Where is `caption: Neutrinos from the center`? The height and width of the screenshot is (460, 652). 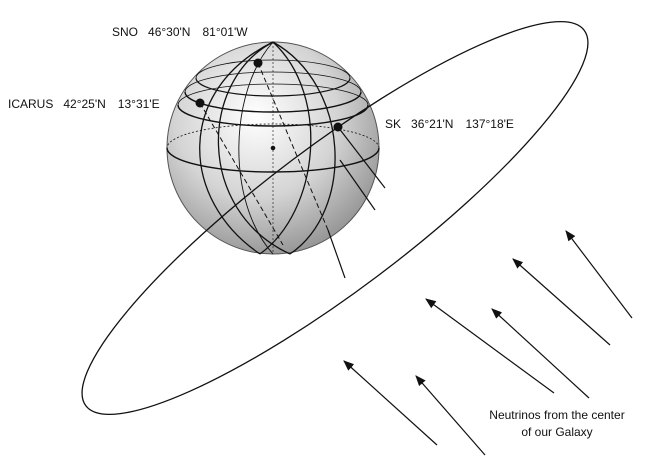
caption: Neutrinos from the center is located at coordinates (556, 415).